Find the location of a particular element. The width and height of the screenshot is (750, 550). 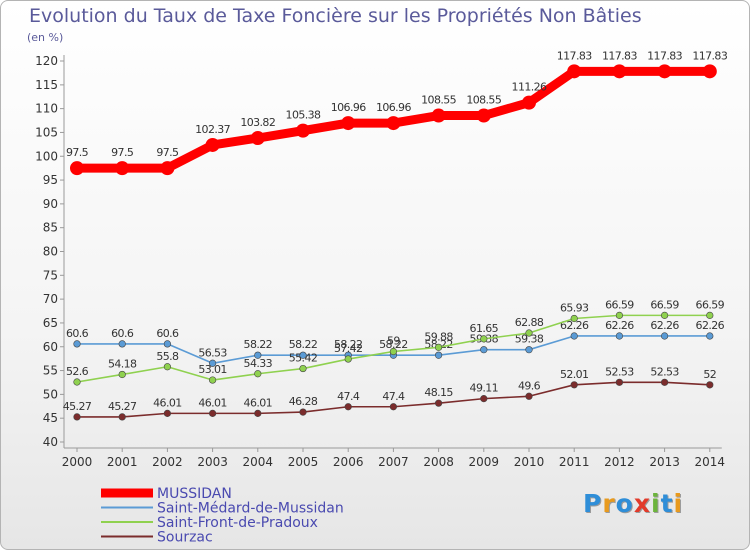

y-tick-label: 80 is located at coordinates (50, 252).